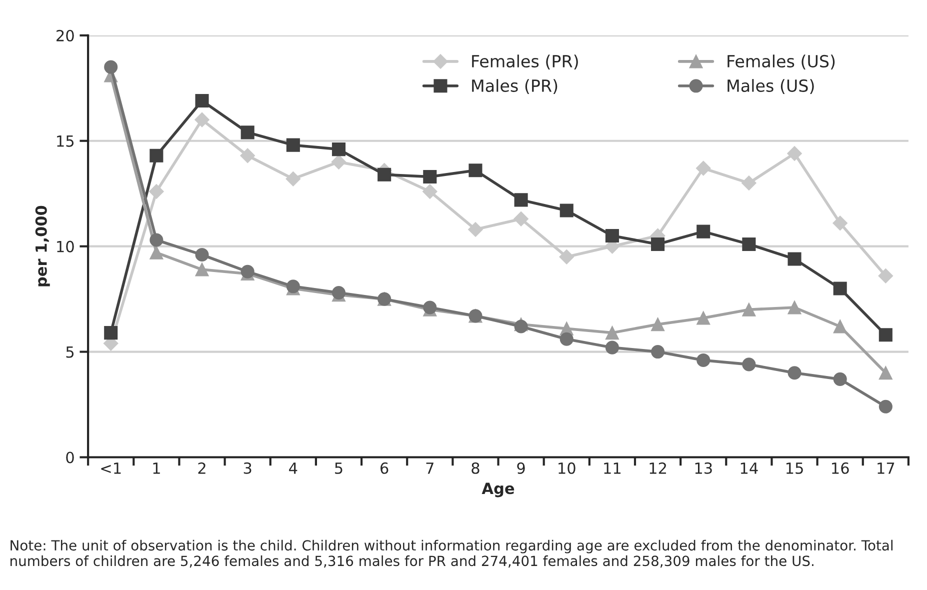 The height and width of the screenshot is (590, 927). Describe the element at coordinates (515, 86) in the screenshot. I see `legend-label: Males (PR)` at that location.